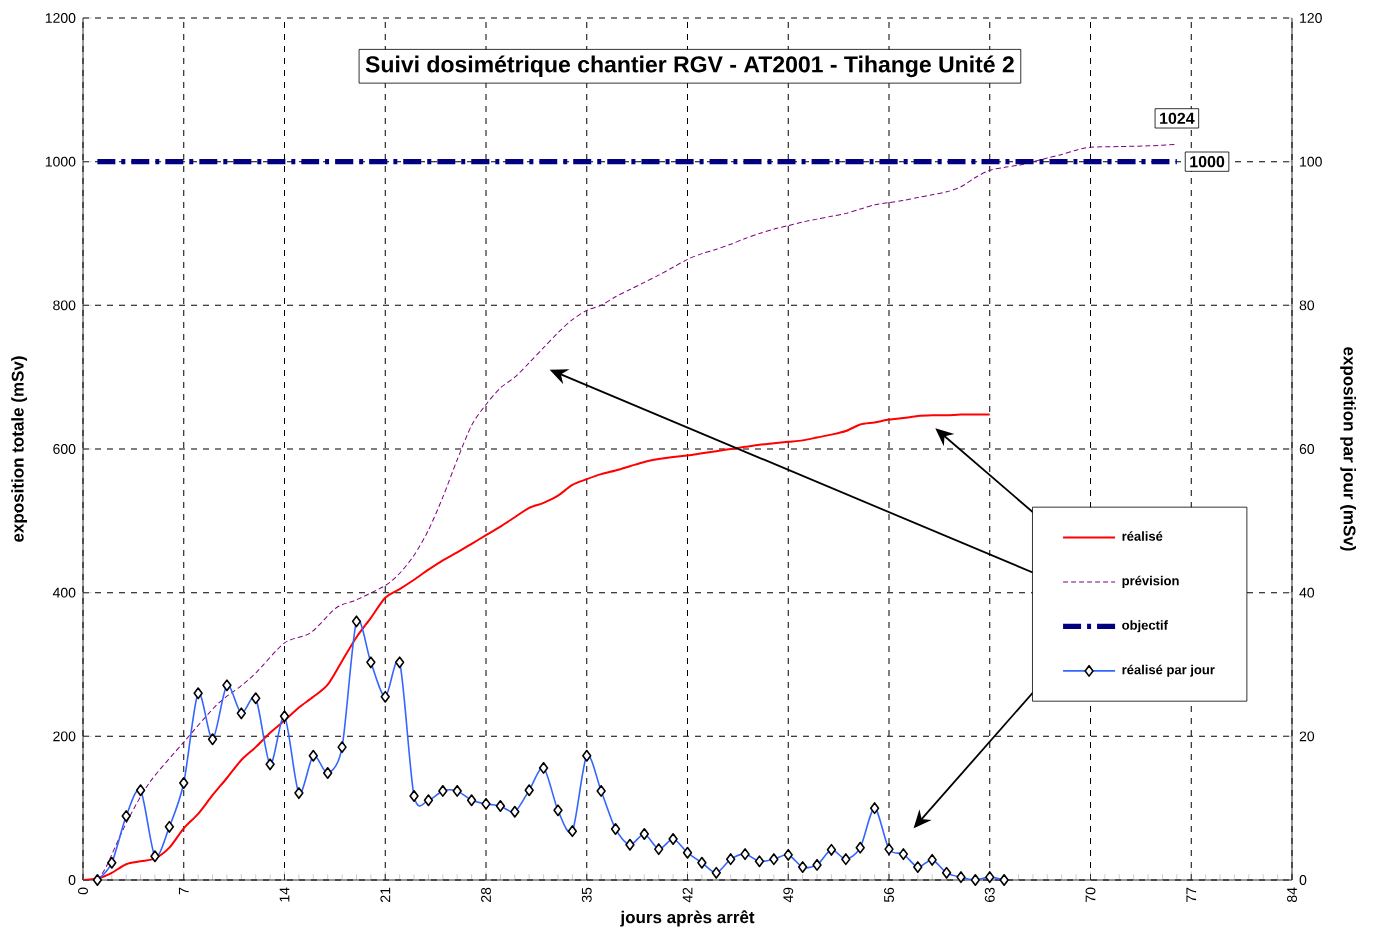 The height and width of the screenshot is (944, 1385). I want to click on y-tick-label: 600, so click(64, 449).